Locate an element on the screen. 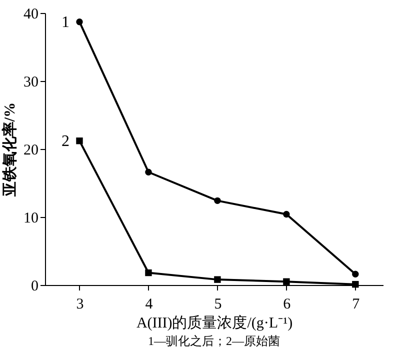 The image size is (400, 348). y-tick-label: 20 is located at coordinates (31, 150).